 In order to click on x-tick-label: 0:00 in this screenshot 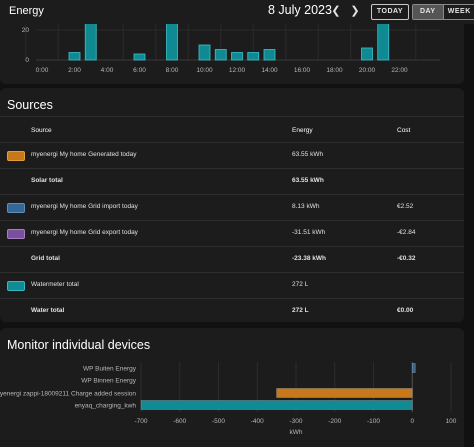, I will do `click(42, 70)`.